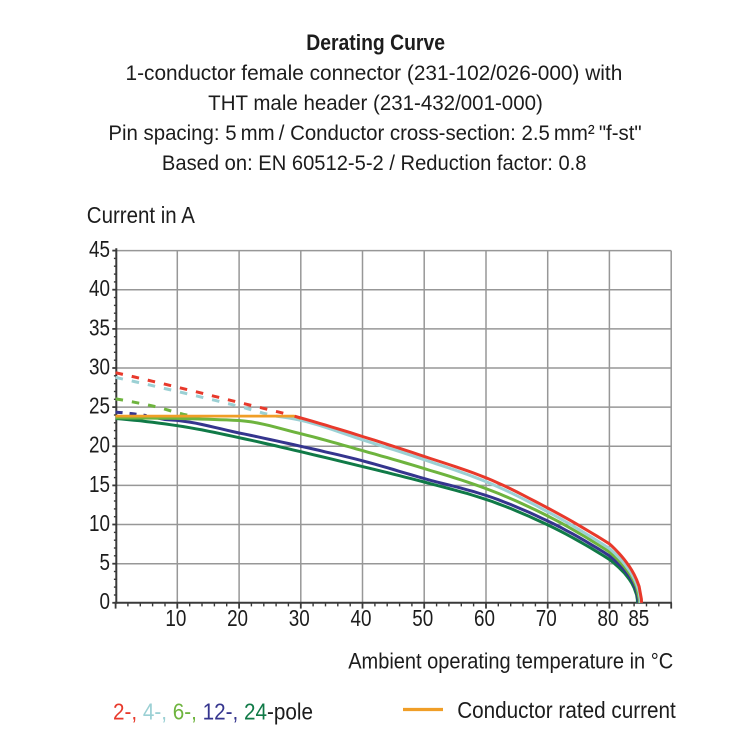  I want to click on svg-text: 5, so click(105, 562).